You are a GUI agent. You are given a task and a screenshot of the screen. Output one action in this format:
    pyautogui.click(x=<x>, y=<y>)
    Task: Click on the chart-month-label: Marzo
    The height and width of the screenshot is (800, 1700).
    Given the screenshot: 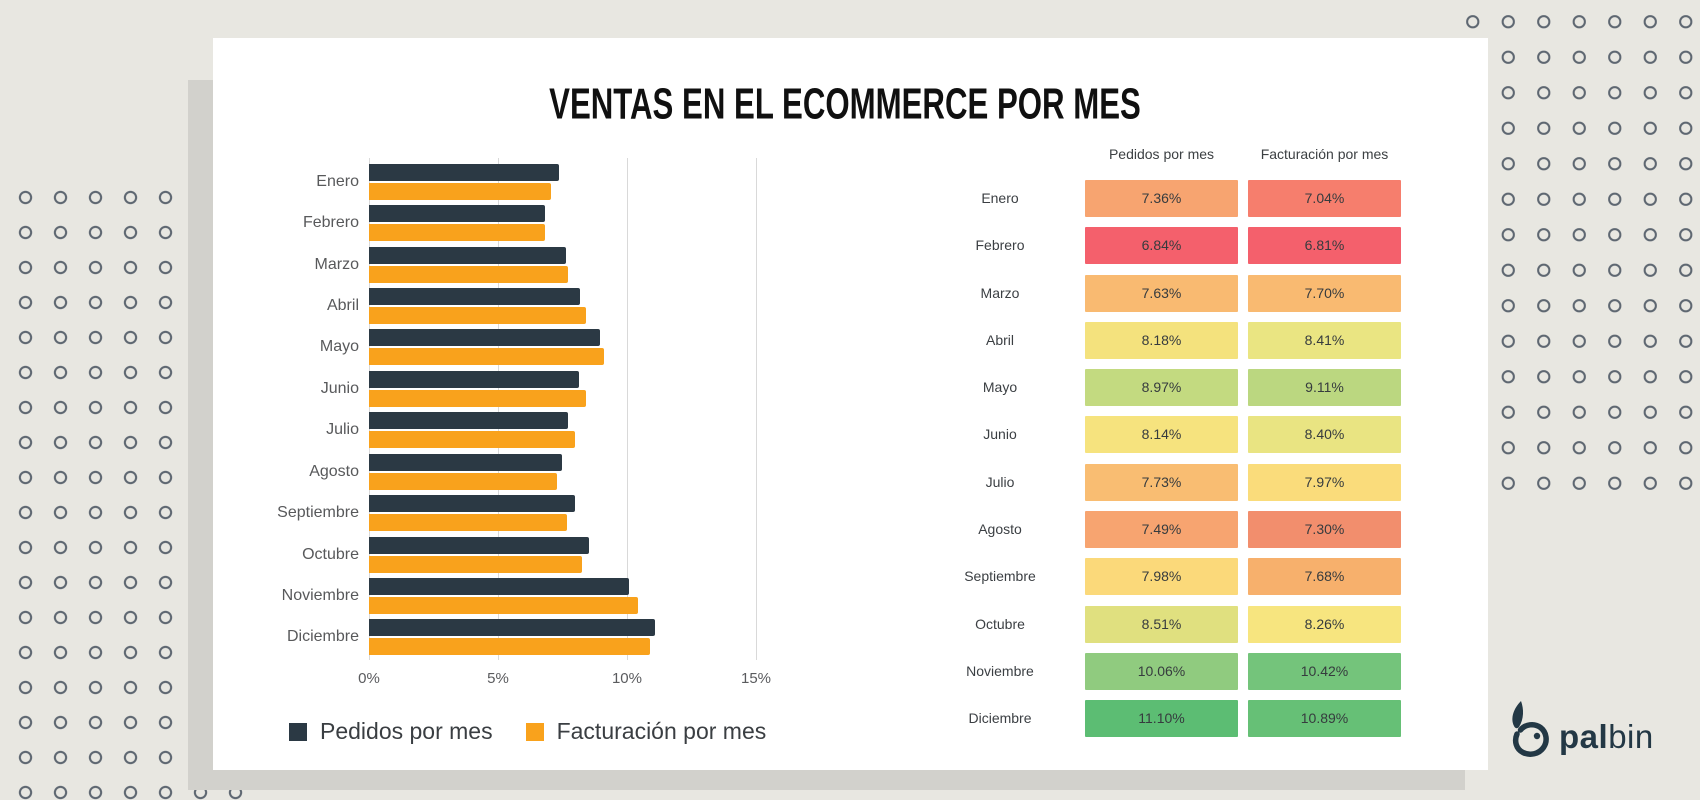 What is the action you would take?
    pyautogui.click(x=336, y=264)
    